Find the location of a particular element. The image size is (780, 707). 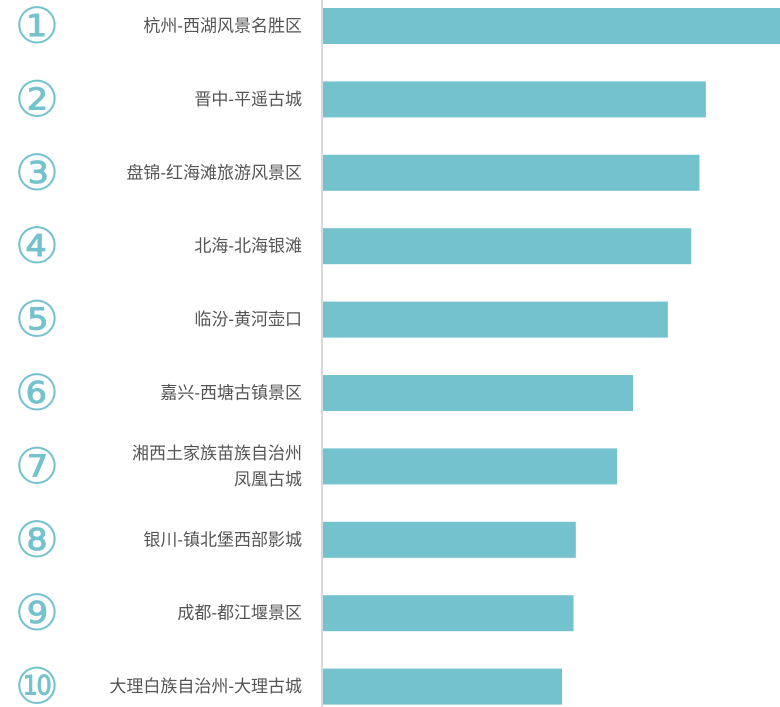

rank-number-8: ⑧ is located at coordinates (37, 540).